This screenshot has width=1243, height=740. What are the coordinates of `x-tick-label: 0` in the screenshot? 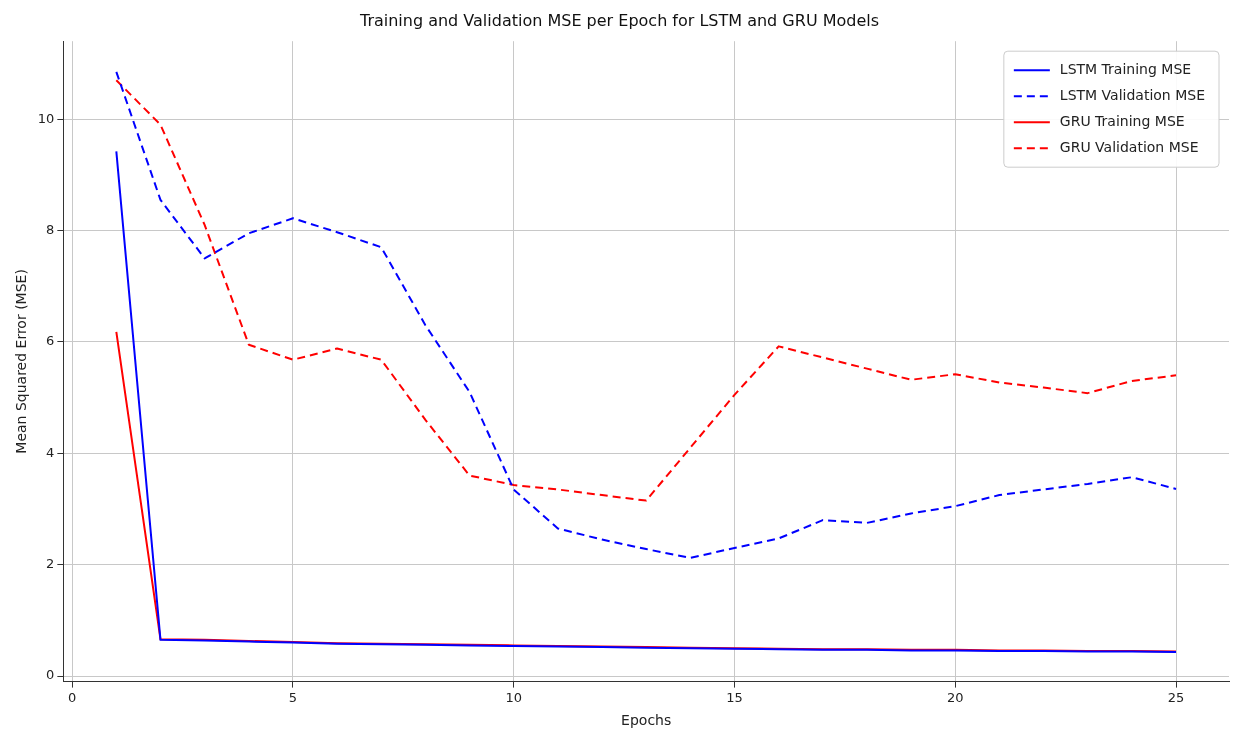 It's located at (72, 697).